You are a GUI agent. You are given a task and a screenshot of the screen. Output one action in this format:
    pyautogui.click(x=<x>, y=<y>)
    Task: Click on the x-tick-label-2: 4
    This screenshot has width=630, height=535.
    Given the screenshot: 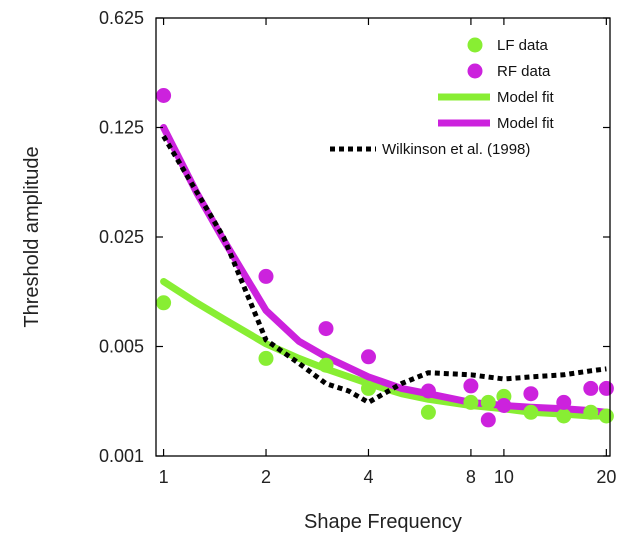 What is the action you would take?
    pyautogui.click(x=368, y=477)
    